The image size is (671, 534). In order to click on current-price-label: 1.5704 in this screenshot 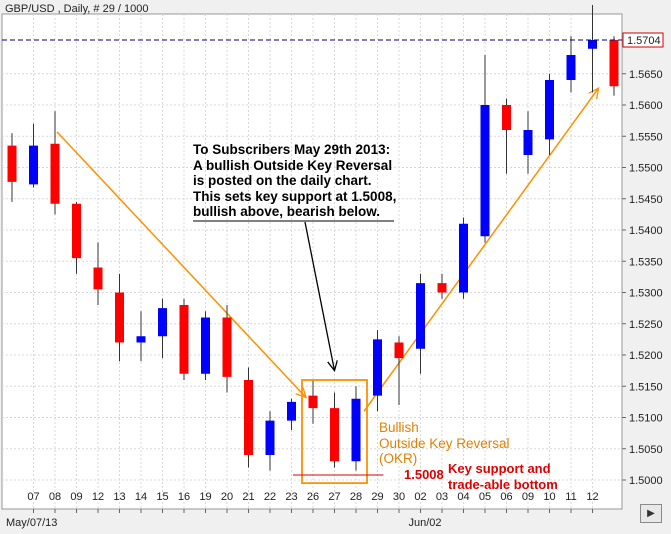, I will do `click(644, 41)`.